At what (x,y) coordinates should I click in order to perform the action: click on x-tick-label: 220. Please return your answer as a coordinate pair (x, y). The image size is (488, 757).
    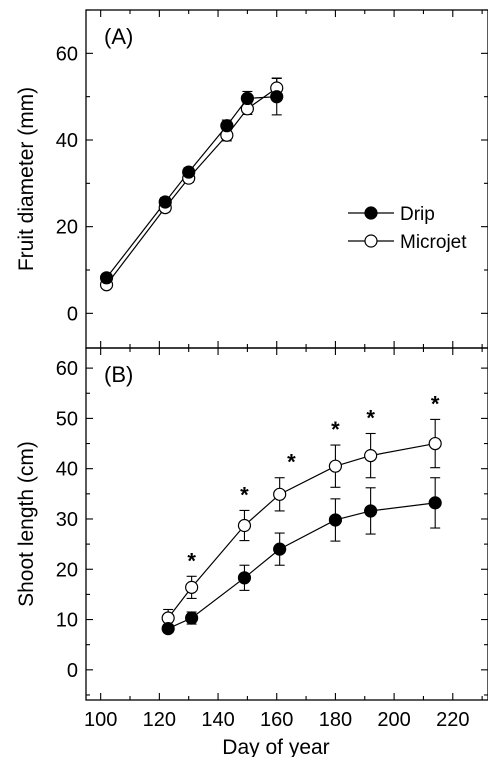
    Looking at the image, I should click on (452, 720).